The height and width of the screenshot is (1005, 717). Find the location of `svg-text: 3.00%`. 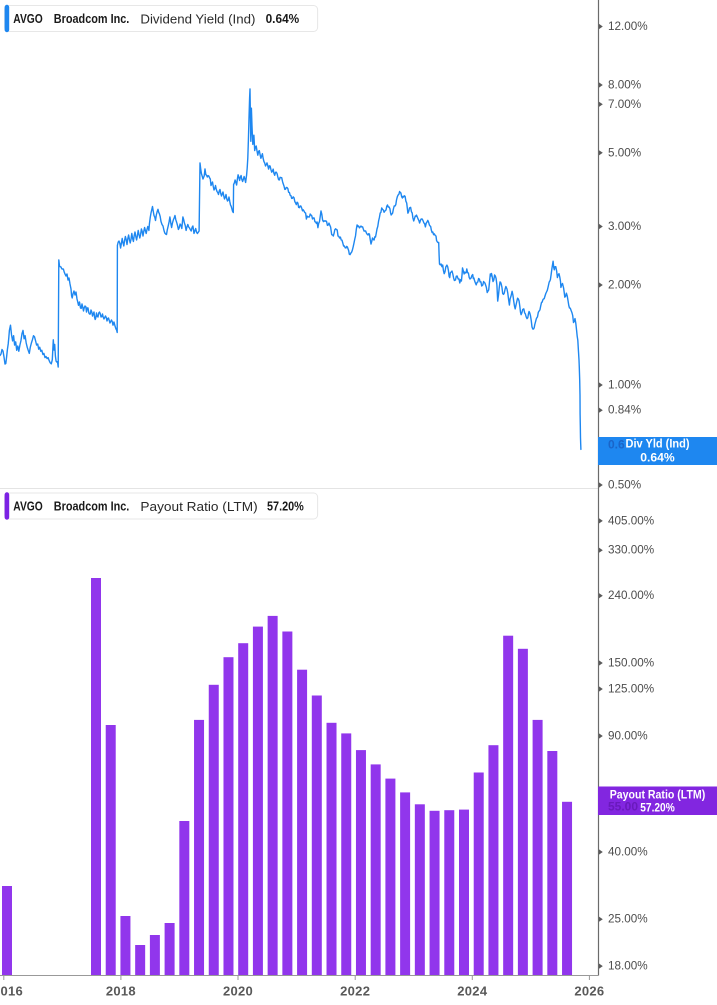

svg-text: 3.00% is located at coordinates (624, 226).